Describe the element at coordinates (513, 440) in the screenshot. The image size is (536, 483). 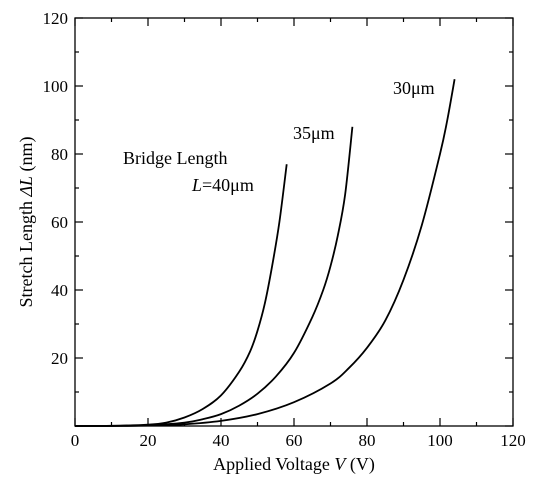
I see `x-tick-label: 120` at that location.